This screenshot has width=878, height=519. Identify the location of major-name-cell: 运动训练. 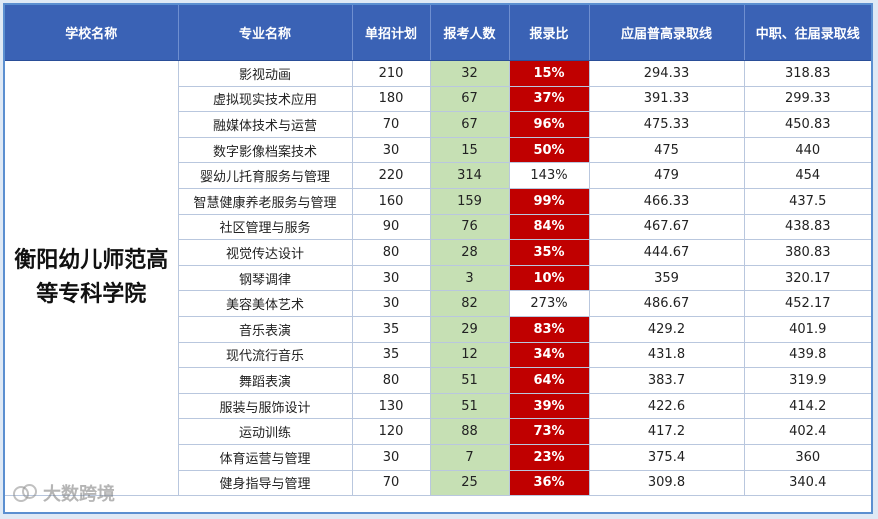
(265, 431).